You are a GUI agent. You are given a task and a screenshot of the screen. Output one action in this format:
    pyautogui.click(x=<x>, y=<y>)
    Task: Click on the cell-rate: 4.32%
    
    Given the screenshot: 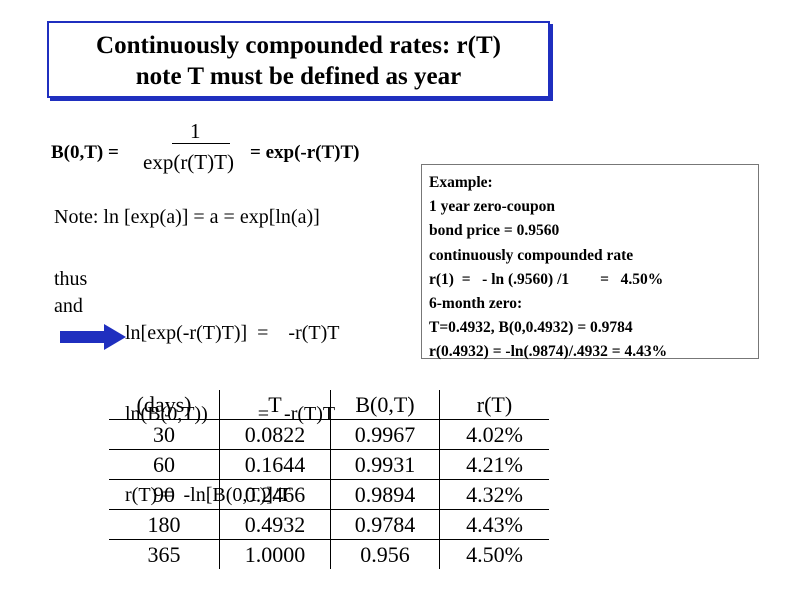 What is the action you would take?
    pyautogui.click(x=494, y=494)
    